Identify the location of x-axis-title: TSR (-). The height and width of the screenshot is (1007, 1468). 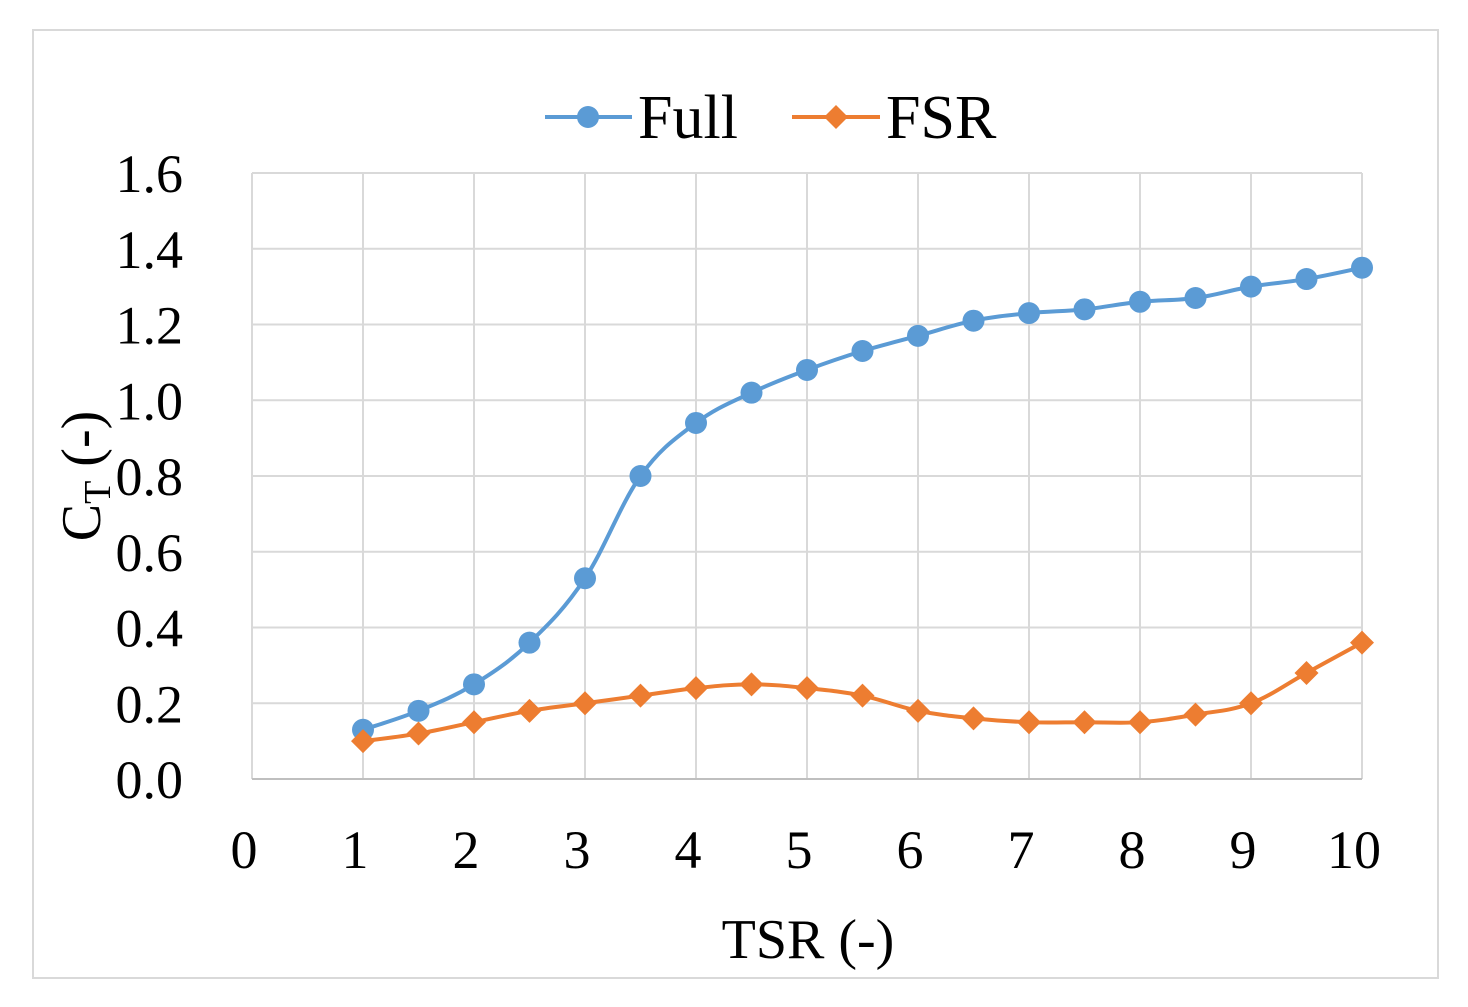
(808, 940).